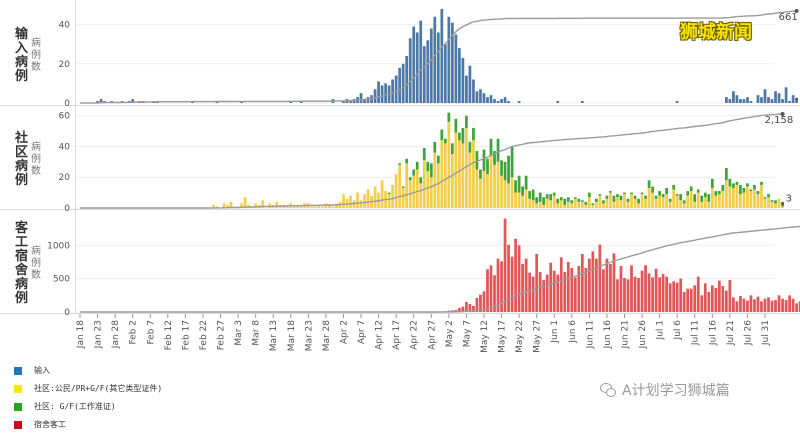 This screenshot has height=434, width=800. I want to click on y-tick-label: 500, so click(61, 280).